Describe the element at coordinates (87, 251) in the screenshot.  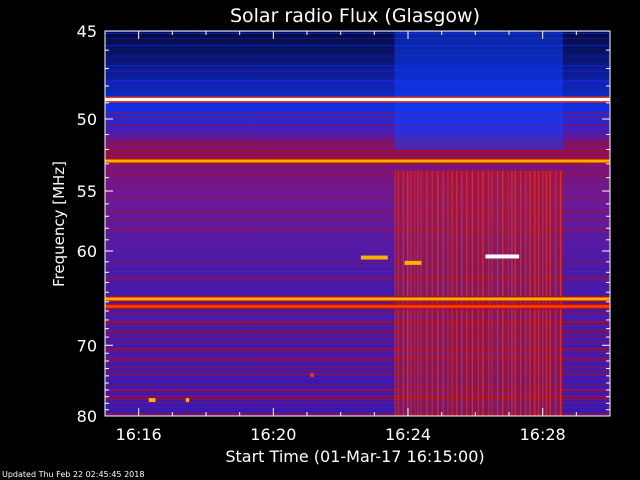
I see `y-tick-label: 60` at that location.